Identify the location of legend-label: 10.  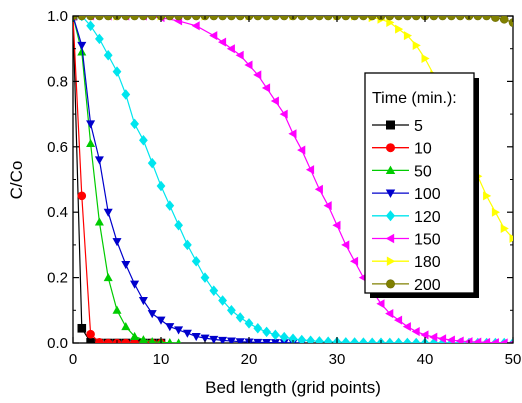
(423, 149).